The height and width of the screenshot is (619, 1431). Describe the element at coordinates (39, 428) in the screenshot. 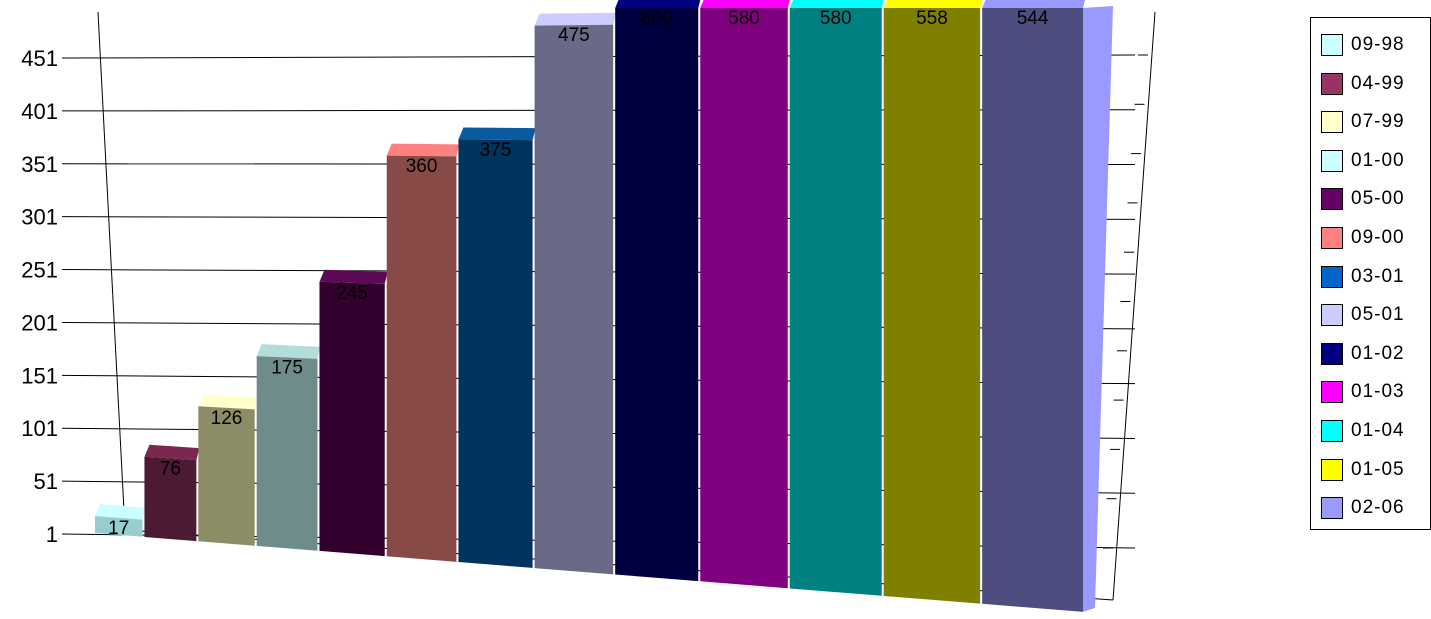

I see `y-tick-label: 101` at that location.